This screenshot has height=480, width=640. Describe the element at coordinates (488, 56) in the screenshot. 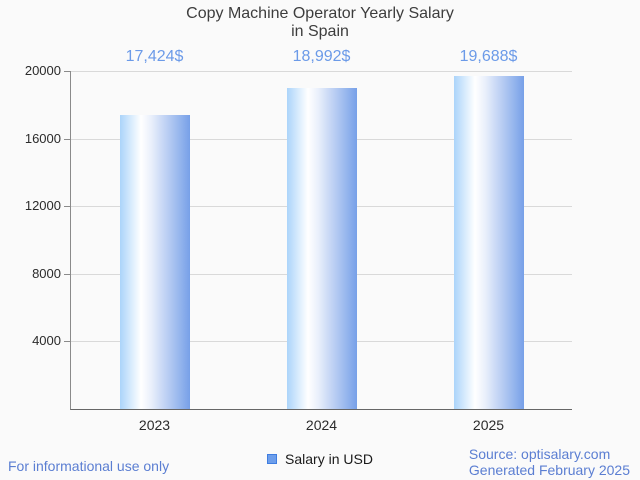

I see `value-label-2025: 19,688$` at that location.